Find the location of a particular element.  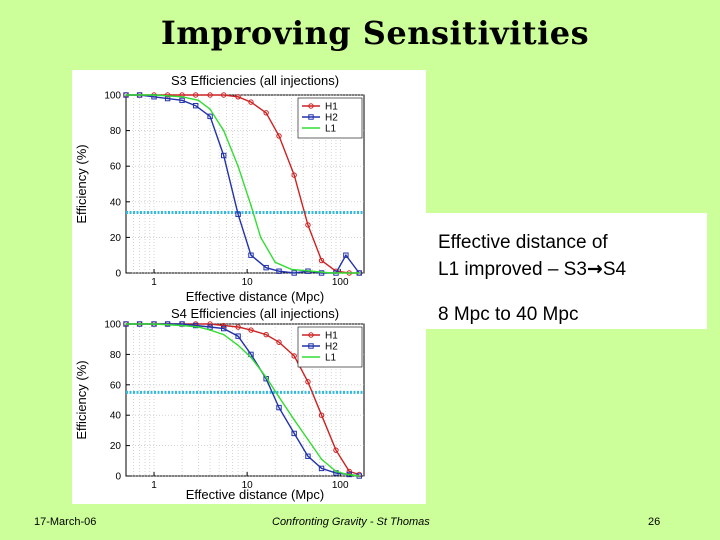

right-arrow-icon: → is located at coordinates (594, 269).